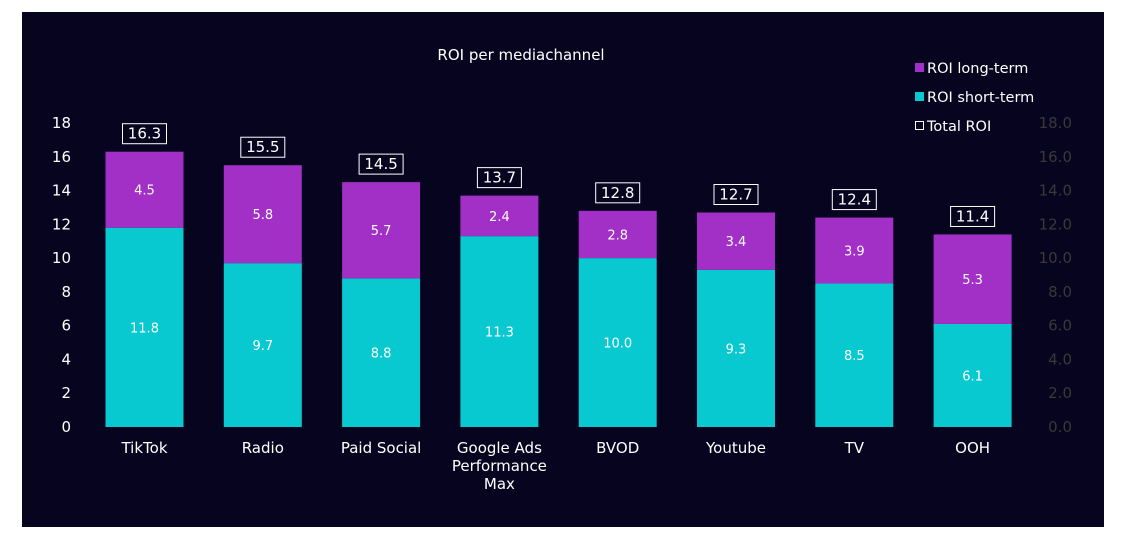 The width and height of the screenshot is (1131, 536). What do you see at coordinates (61, 224) in the screenshot?
I see `y-tick-label: 12` at bounding box center [61, 224].